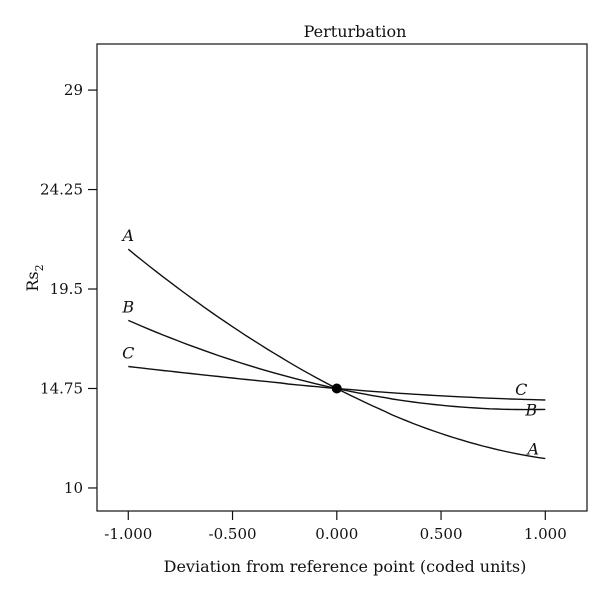  What do you see at coordinates (530, 409) in the screenshot?
I see `series-label-end: B` at bounding box center [530, 409].